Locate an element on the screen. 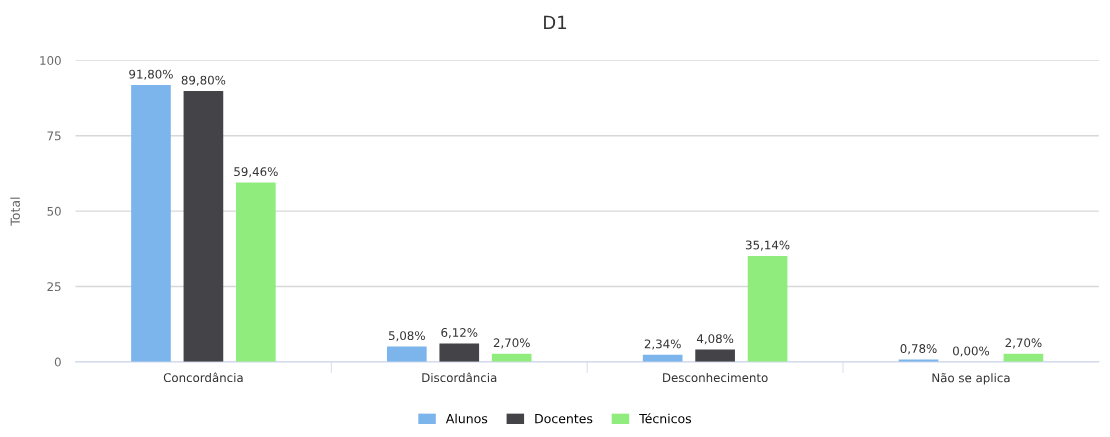 The width and height of the screenshot is (1110, 437). y-axis-title: Total is located at coordinates (15, 211).